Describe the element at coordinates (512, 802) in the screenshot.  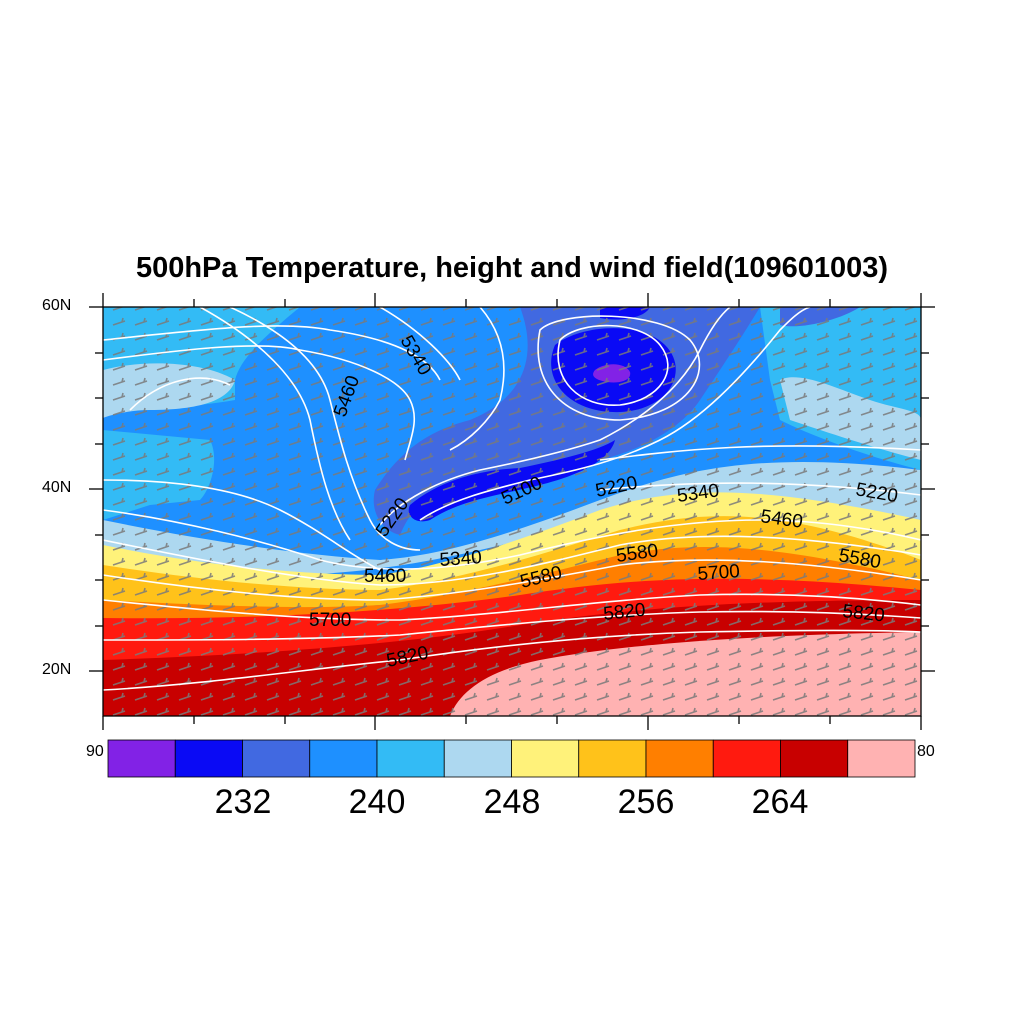
I see `colorbar-tick-label: 248` at that location.